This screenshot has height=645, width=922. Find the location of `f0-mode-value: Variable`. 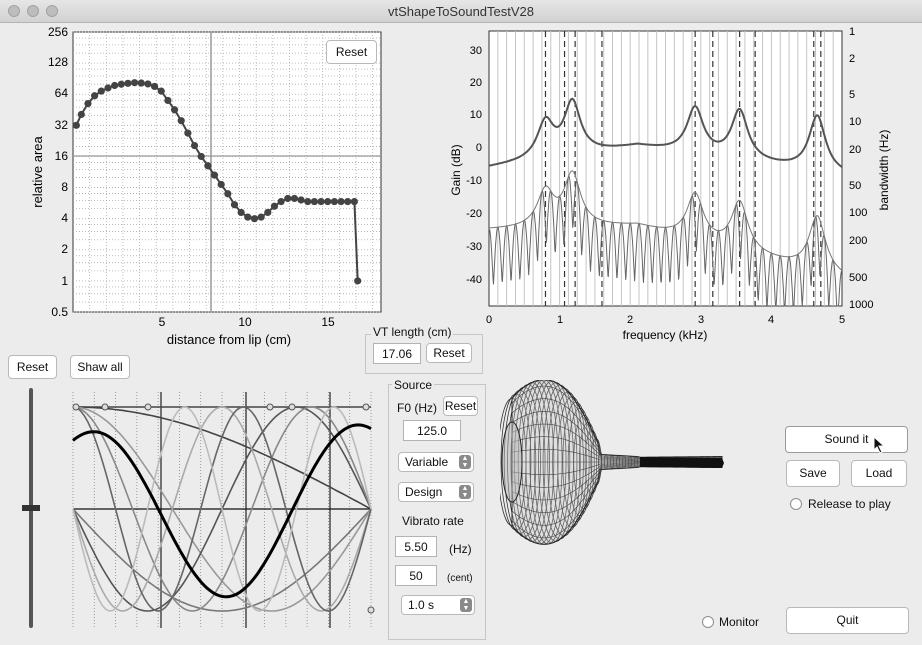

f0-mode-value: Variable is located at coordinates (427, 462).